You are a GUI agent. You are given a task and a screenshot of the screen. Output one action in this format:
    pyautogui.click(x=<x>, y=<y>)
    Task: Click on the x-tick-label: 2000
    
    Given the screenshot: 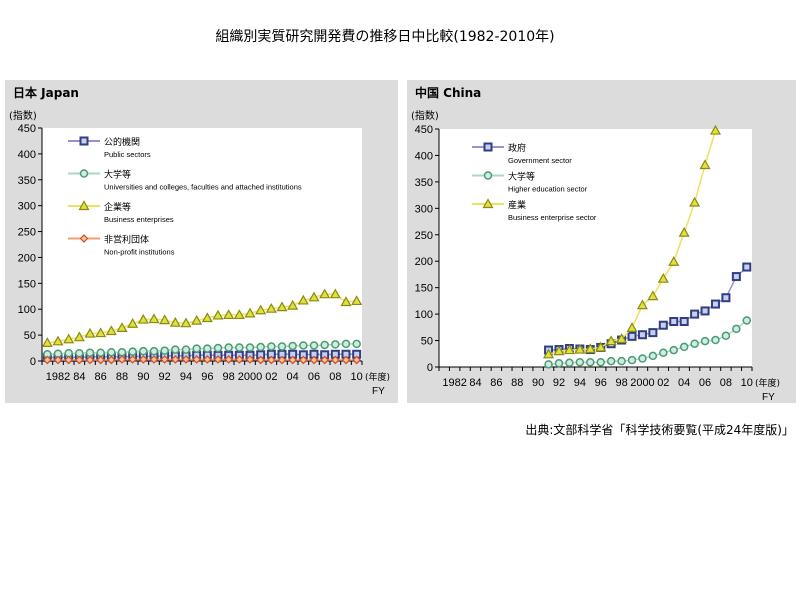 What is the action you would take?
    pyautogui.click(x=642, y=383)
    